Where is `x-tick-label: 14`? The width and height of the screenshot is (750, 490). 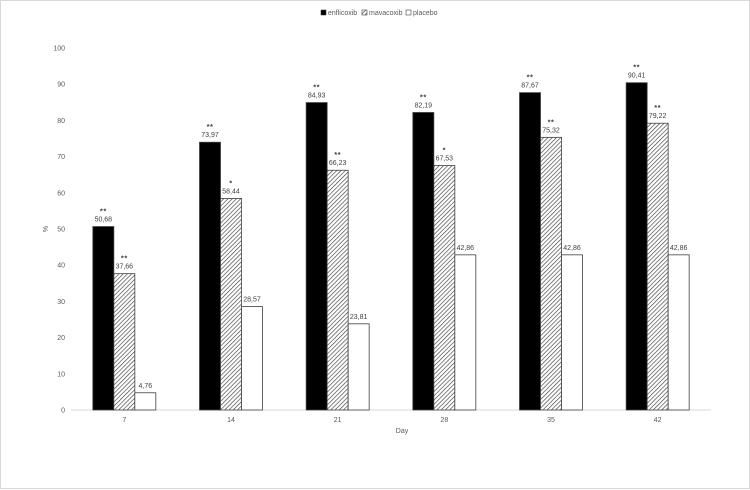 x-tick-label: 14 is located at coordinates (231, 420).